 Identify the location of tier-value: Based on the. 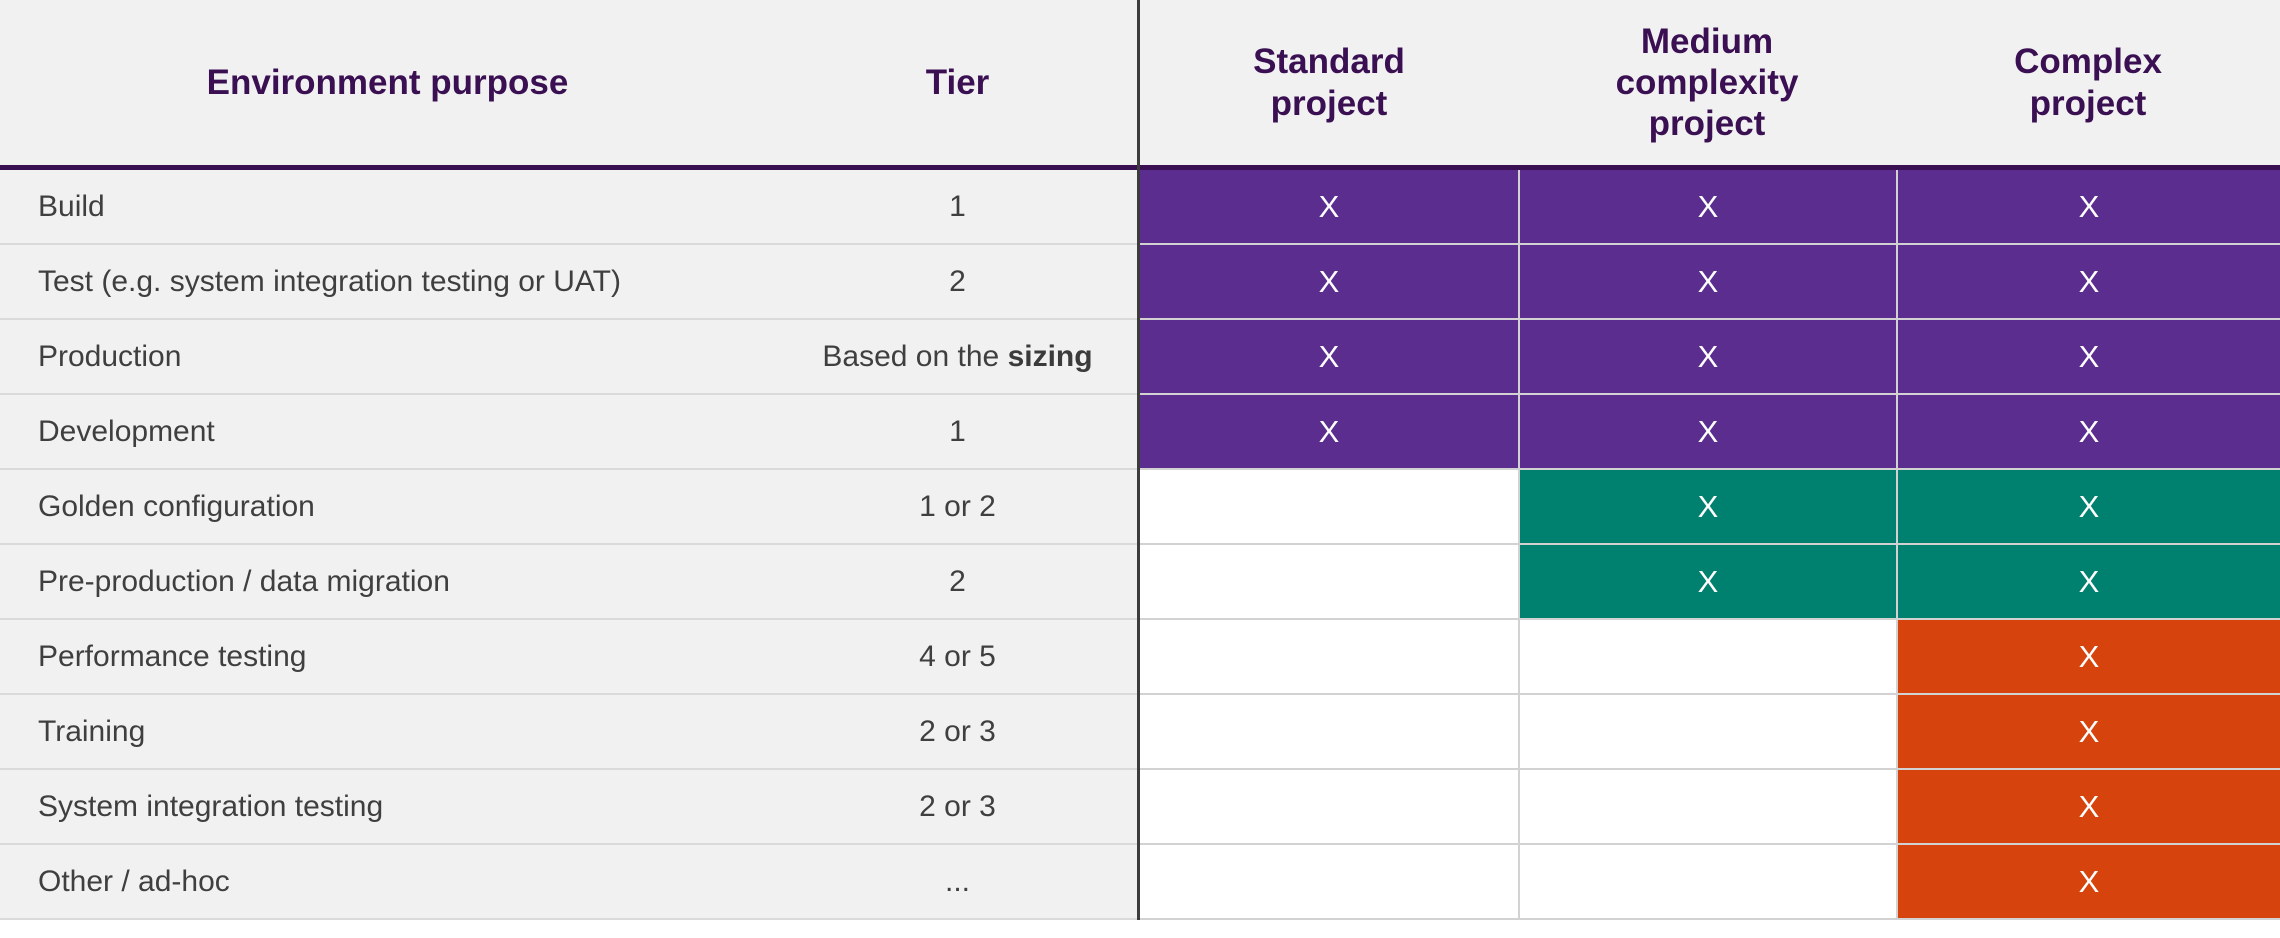
(915, 356).